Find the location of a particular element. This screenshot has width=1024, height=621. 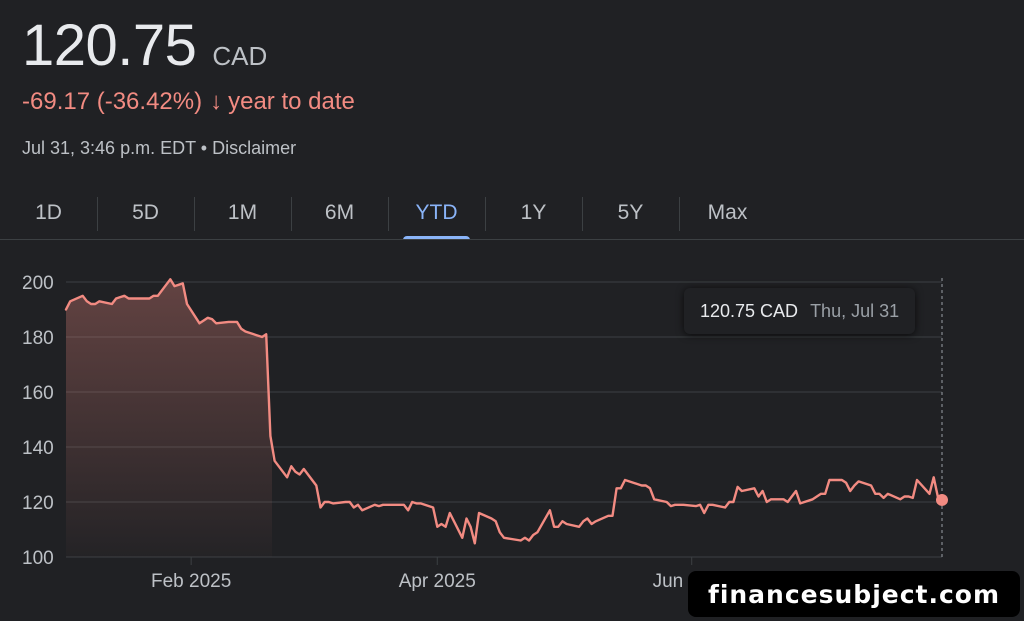

tooltip-price: 120.75 CAD is located at coordinates (749, 310).